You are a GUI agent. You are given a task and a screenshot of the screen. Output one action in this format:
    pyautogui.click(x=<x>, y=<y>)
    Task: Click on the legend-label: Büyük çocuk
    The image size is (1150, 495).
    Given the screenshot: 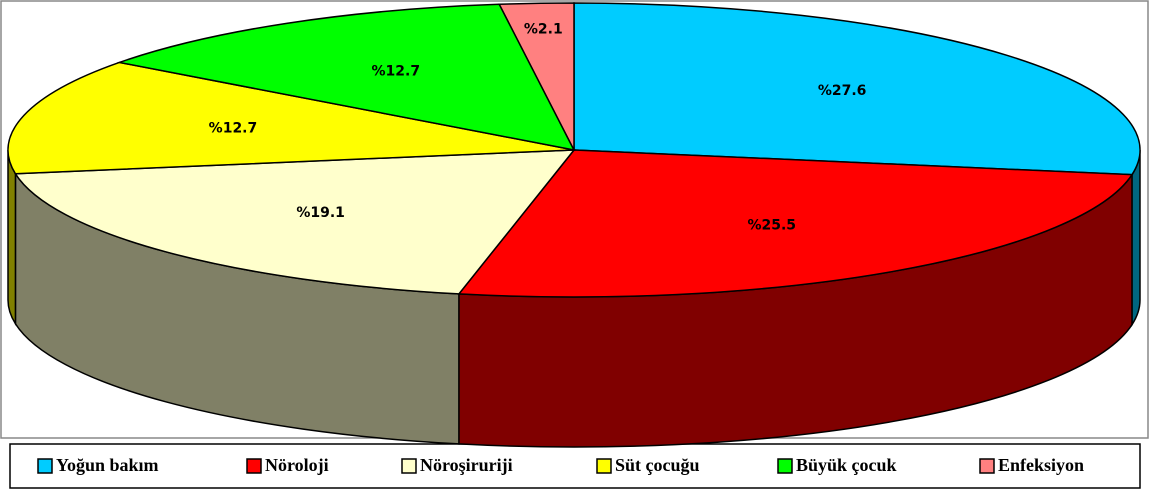 What is the action you would take?
    pyautogui.click(x=846, y=465)
    